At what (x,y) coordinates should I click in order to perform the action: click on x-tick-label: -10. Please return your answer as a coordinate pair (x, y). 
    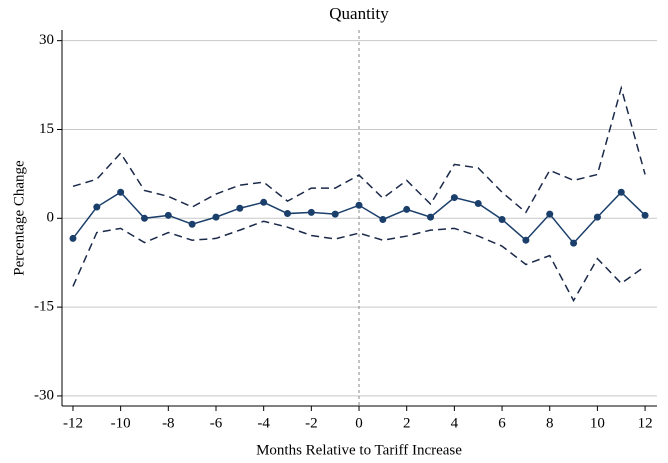
    Looking at the image, I should click on (121, 423).